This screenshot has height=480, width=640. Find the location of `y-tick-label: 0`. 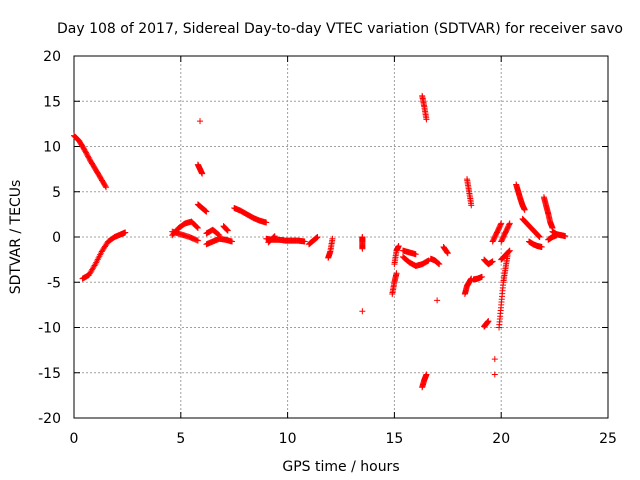

y-tick-label: 0 is located at coordinates (56, 238).